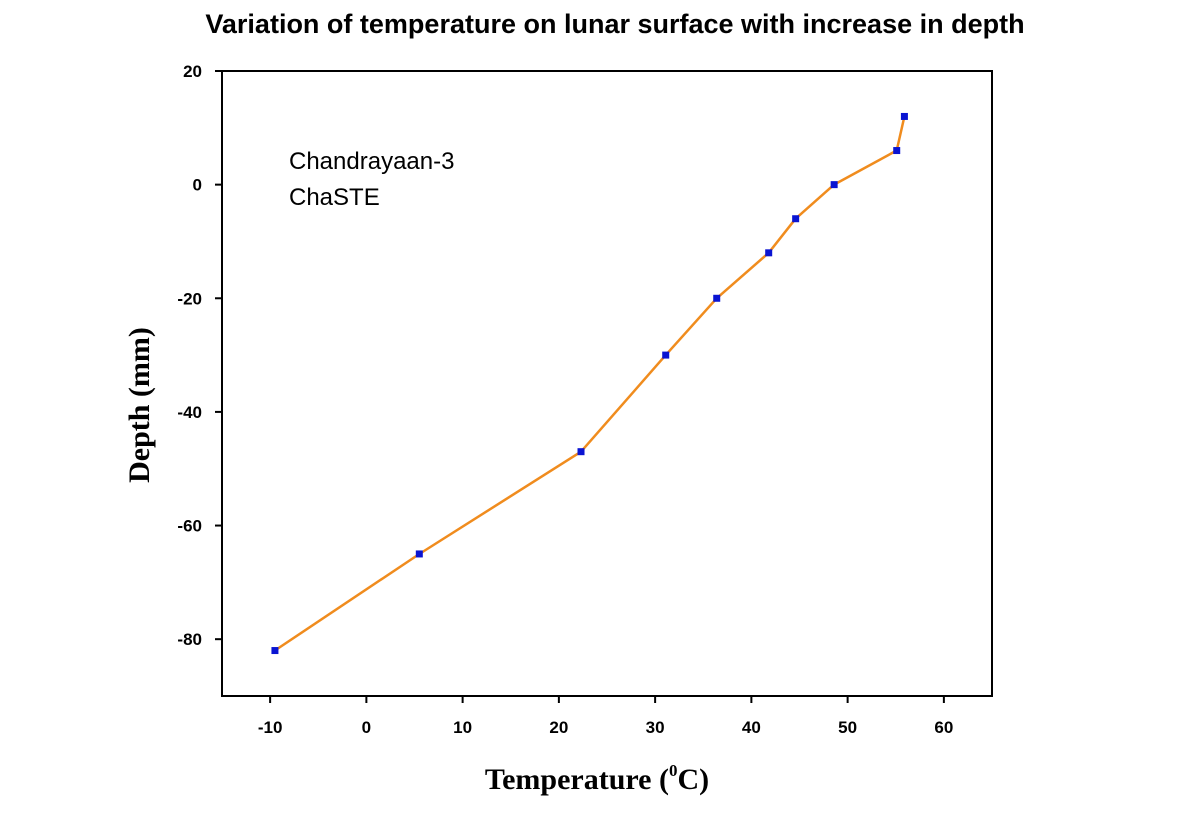 The width and height of the screenshot is (1200, 820). I want to click on y-tick-label: -40, so click(189, 412).